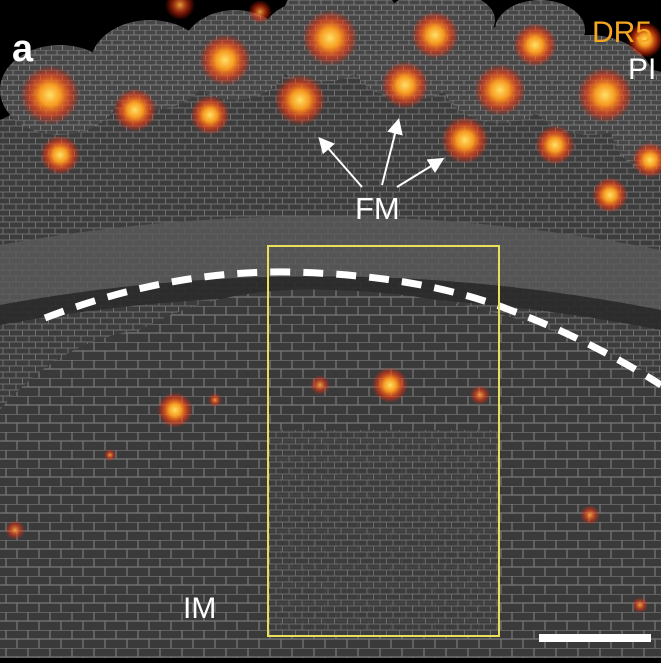 This screenshot has width=661, height=663. I want to click on inflorescence-meristem-label: IM, so click(200, 608).